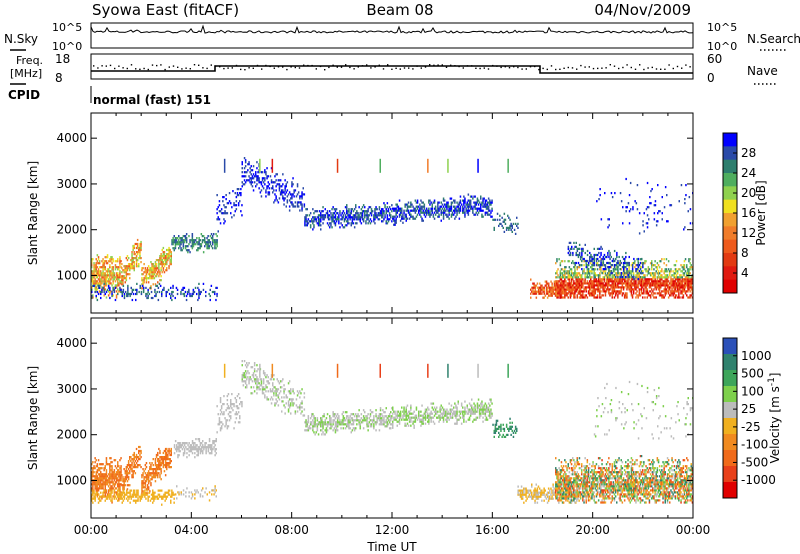 The width and height of the screenshot is (800, 554). I want to click on colorbar-swatch, so click(730, 260).